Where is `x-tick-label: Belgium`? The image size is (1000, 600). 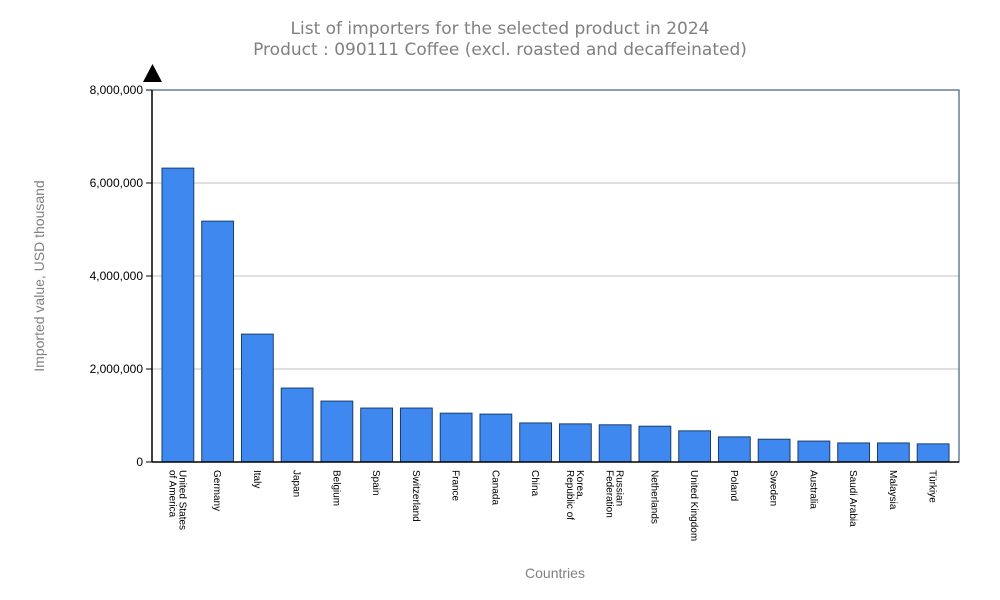 x-tick-label: Belgium is located at coordinates (335, 488).